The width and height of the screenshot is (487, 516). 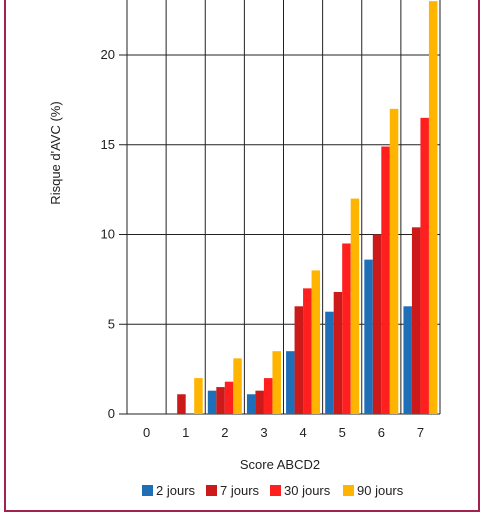 What do you see at coordinates (263, 432) in the screenshot?
I see `x-tick-label: 3` at bounding box center [263, 432].